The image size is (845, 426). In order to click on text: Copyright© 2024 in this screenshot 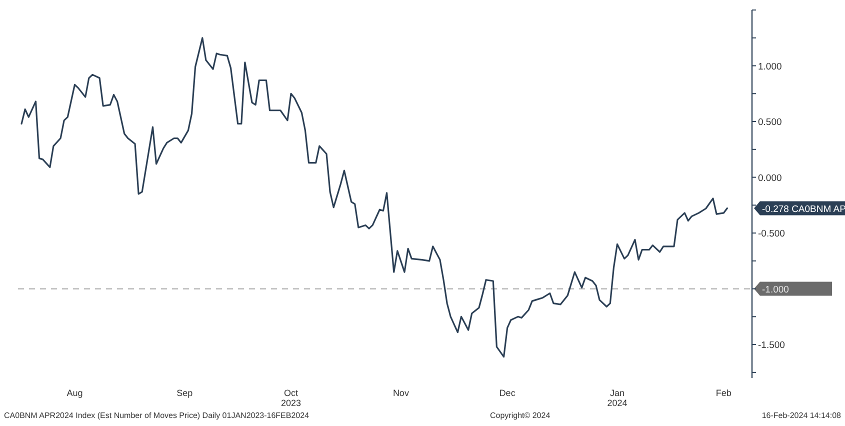, I will do `click(520, 415)`.